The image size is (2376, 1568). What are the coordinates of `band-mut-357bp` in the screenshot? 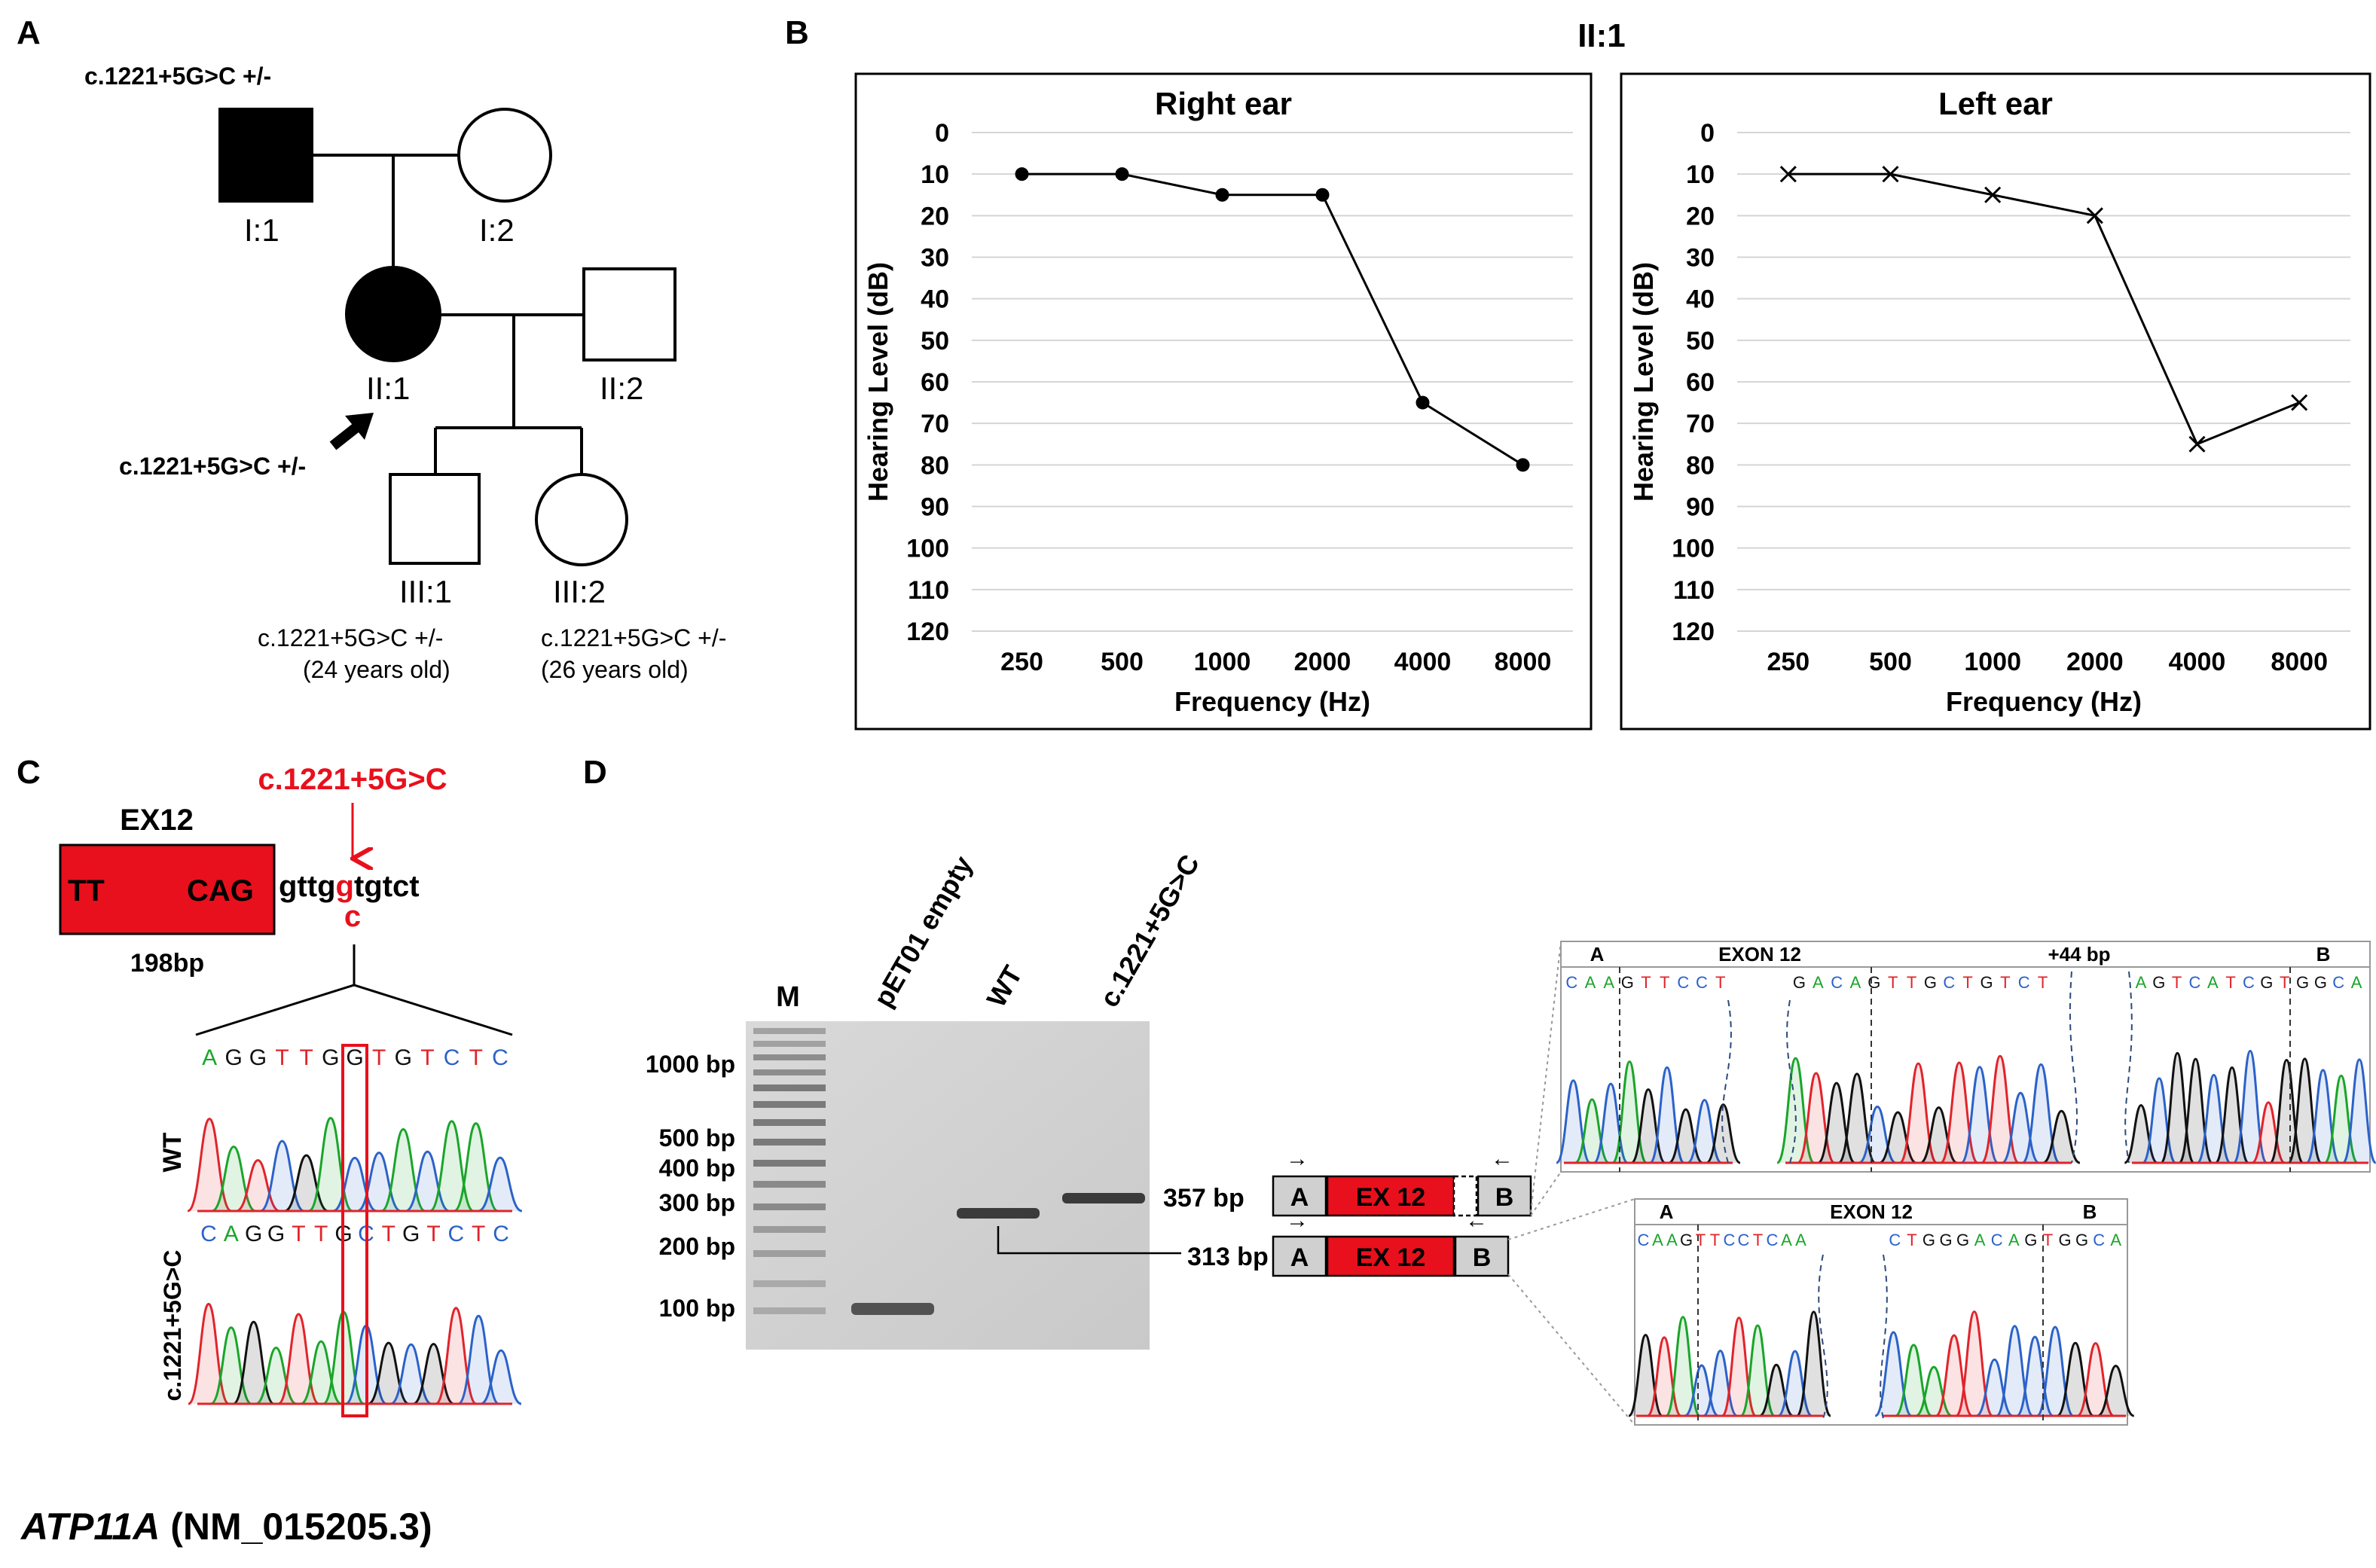 It's located at (1103, 1198).